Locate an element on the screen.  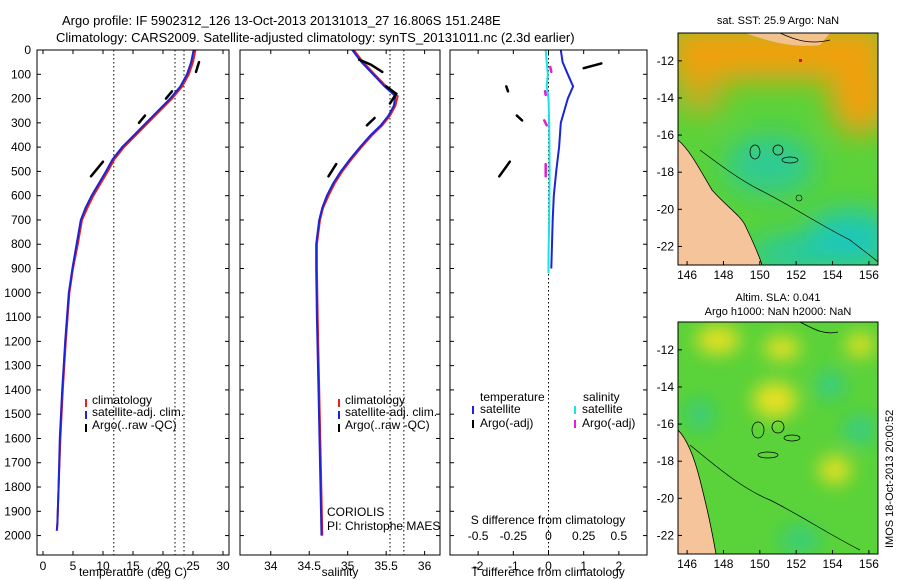
x-tick-label: 34 is located at coordinates (271, 566).